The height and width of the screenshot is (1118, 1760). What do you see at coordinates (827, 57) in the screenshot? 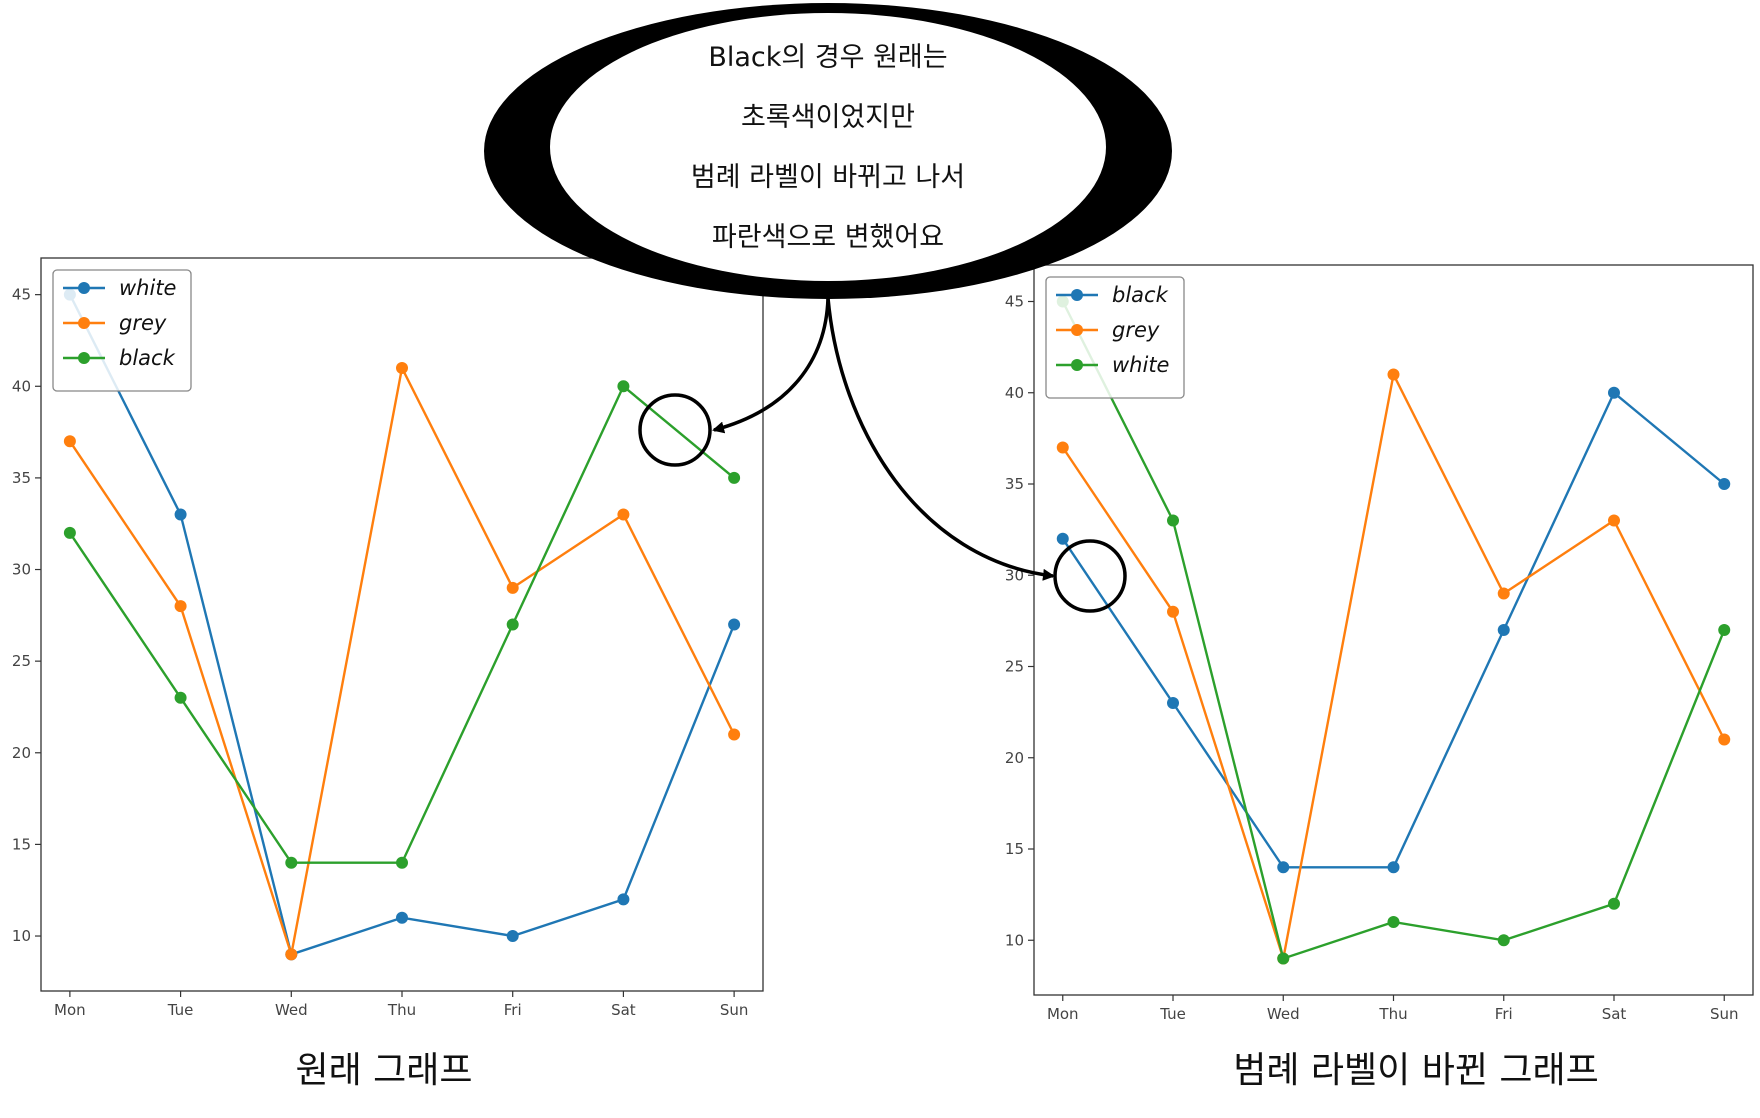
I see `callout-line-1: Black의 경우 원래는` at bounding box center [827, 57].